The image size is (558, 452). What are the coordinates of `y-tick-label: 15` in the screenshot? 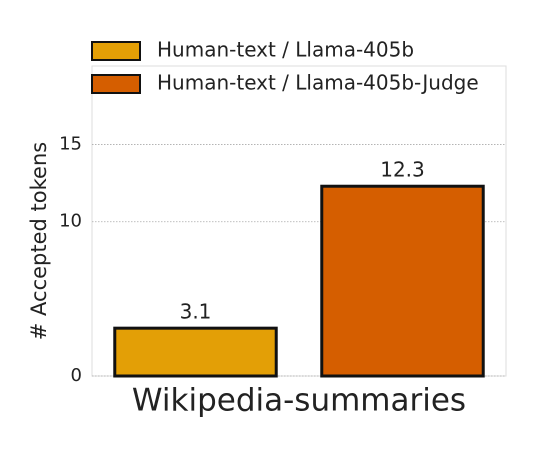 It's located at (70, 144).